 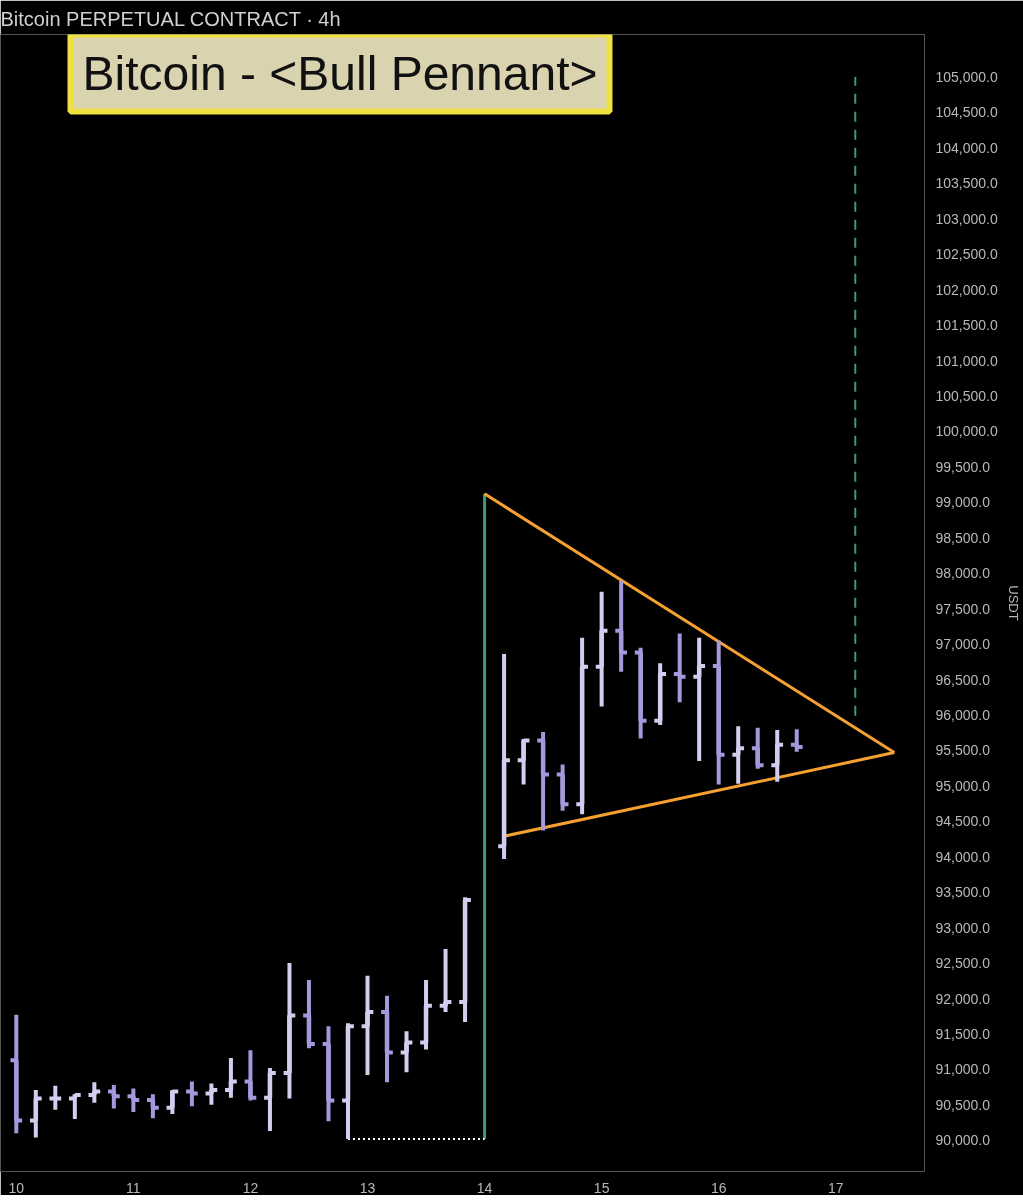 I want to click on y-tick-label: 98,000.0, so click(x=963, y=573).